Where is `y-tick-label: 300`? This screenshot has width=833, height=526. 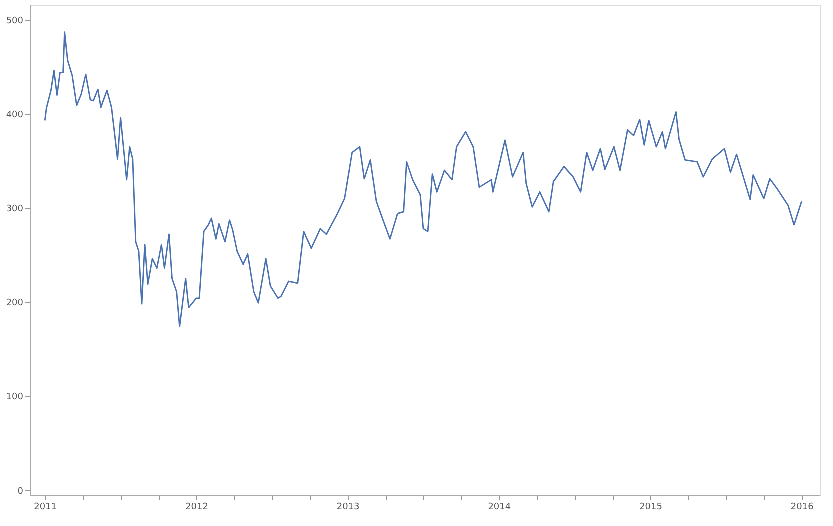 y-tick-label: 300 is located at coordinates (15, 209).